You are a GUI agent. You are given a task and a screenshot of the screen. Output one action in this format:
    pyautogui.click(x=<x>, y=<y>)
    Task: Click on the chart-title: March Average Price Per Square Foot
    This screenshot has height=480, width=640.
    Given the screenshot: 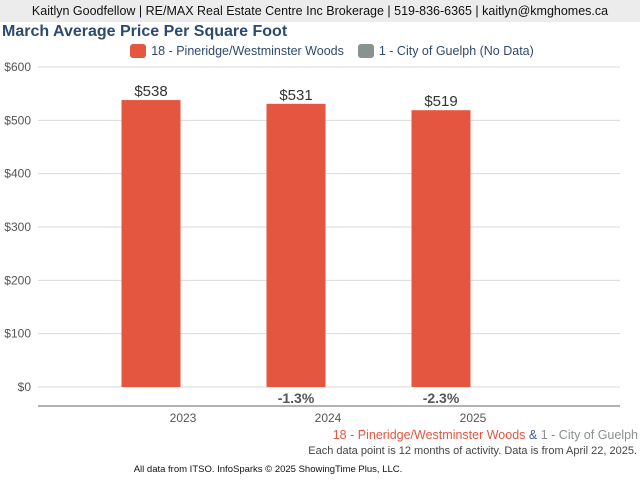 What is the action you would take?
    pyautogui.click(x=145, y=31)
    